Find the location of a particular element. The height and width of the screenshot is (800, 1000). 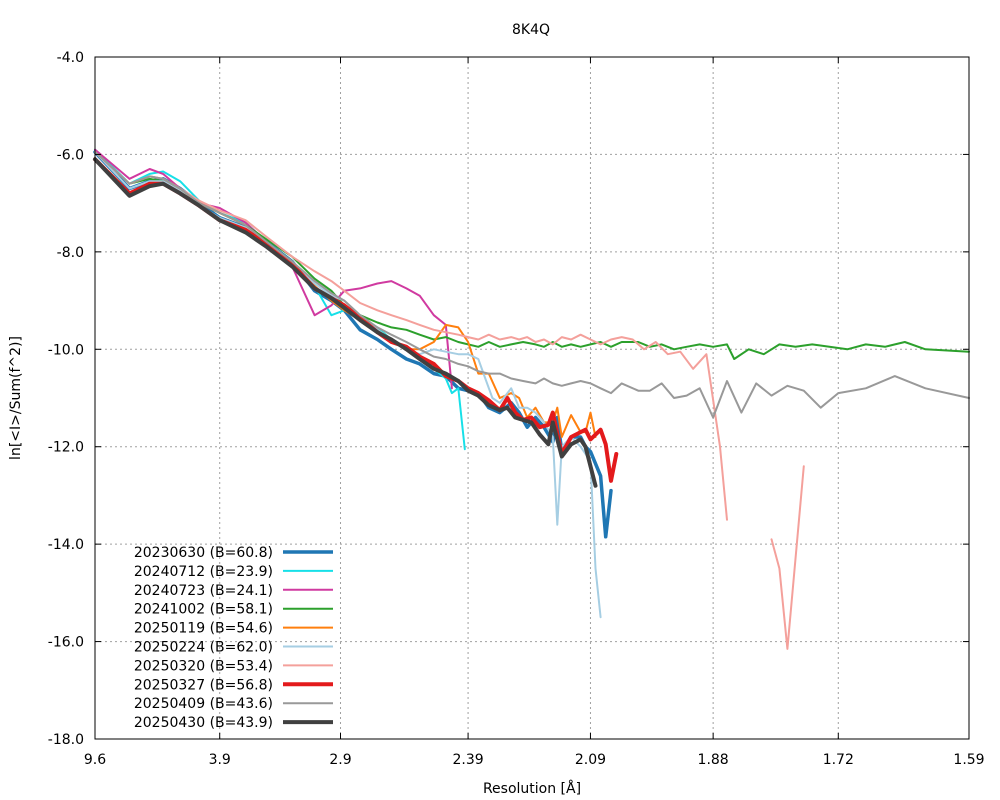

x-tick-label: 1.59 is located at coordinates (968, 760).